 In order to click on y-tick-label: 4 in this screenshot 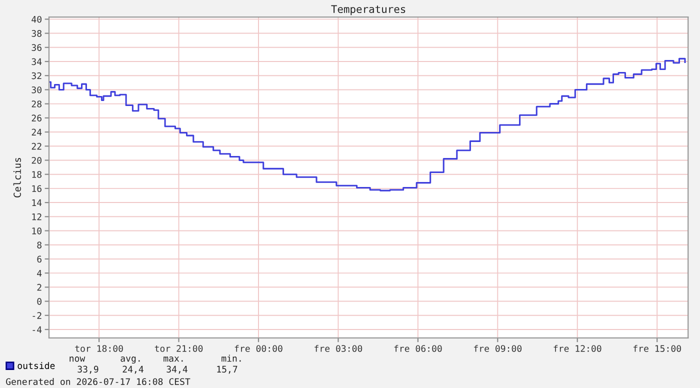, I will do `click(39, 273)`.